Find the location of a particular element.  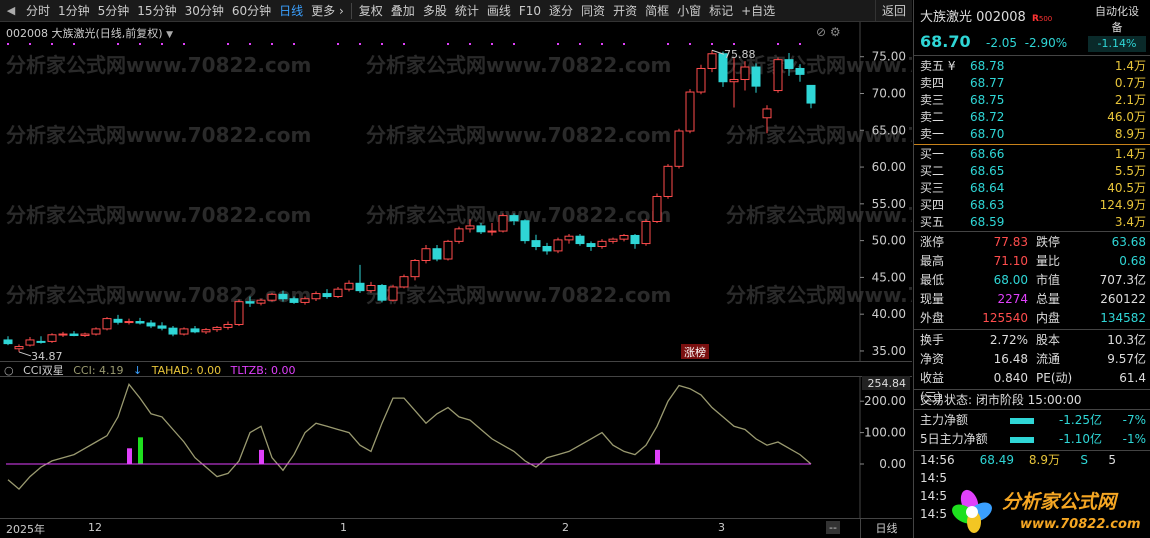

y-max-label: 254.84 is located at coordinates (887, 383).